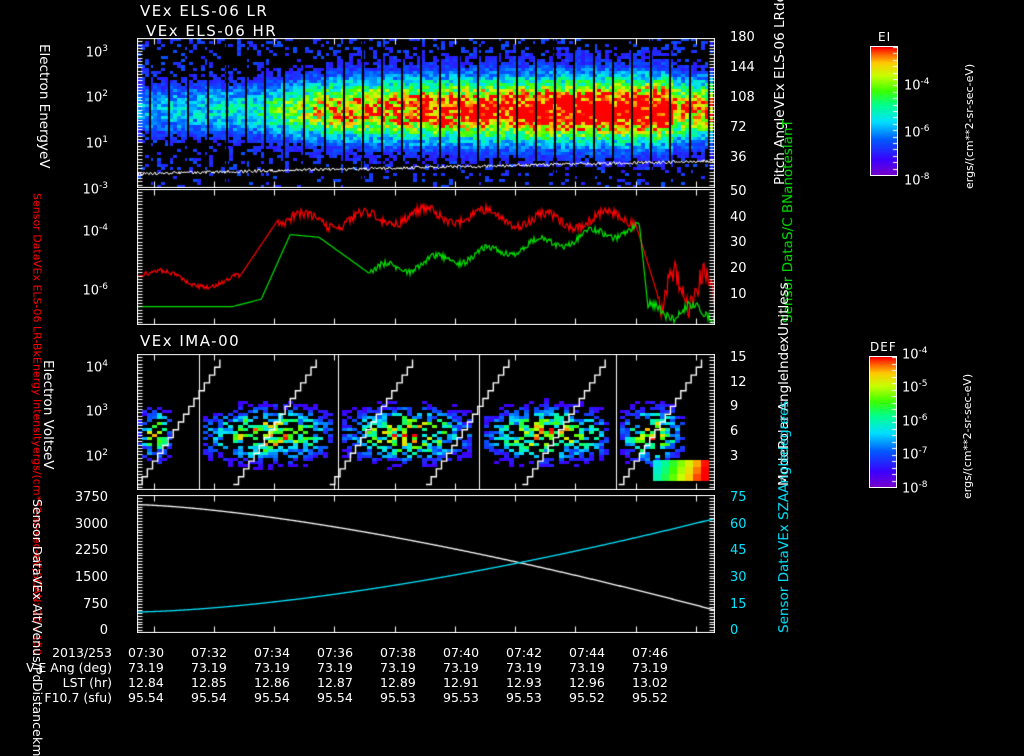 Image resolution: width=1024 pixels, height=756 pixels. What do you see at coordinates (91, 577) in the screenshot?
I see `axis-tick-label: 1500` at bounding box center [91, 577].